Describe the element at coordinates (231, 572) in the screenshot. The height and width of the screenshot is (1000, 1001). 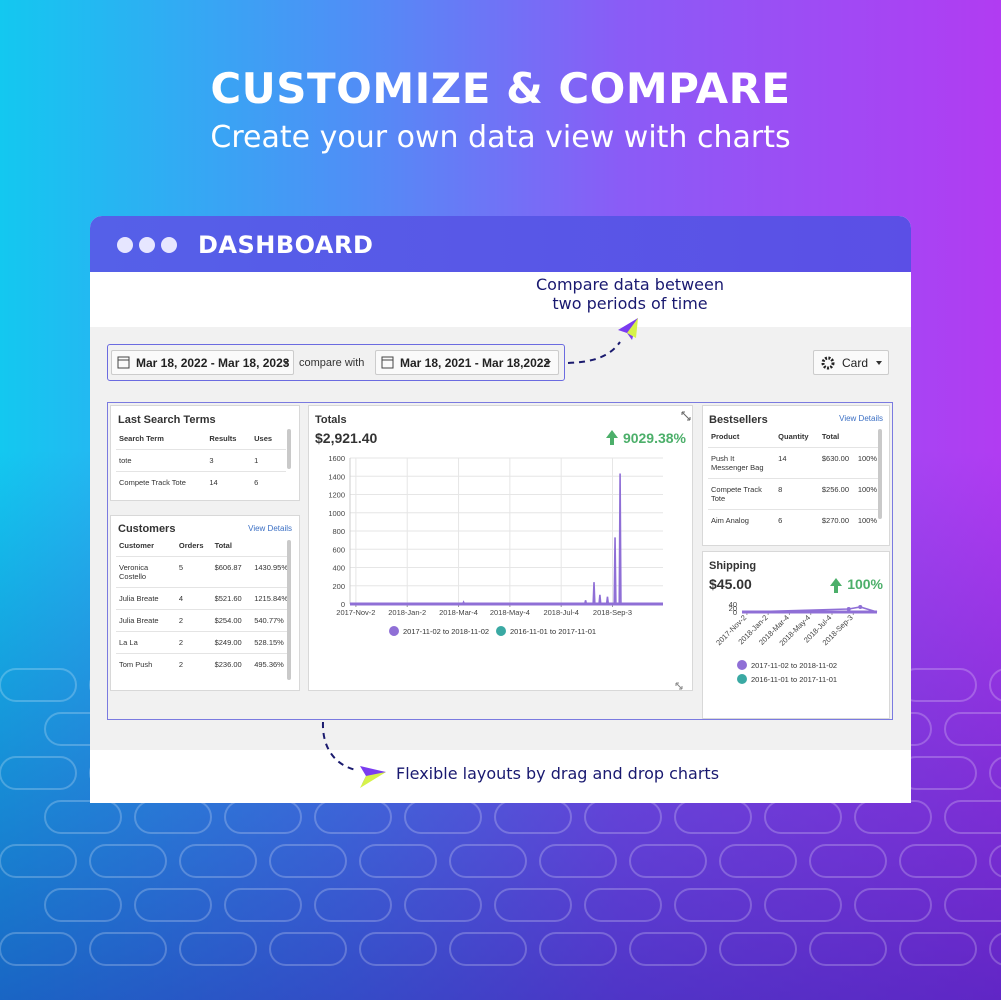
I see `table-cell: $606.87` at that location.